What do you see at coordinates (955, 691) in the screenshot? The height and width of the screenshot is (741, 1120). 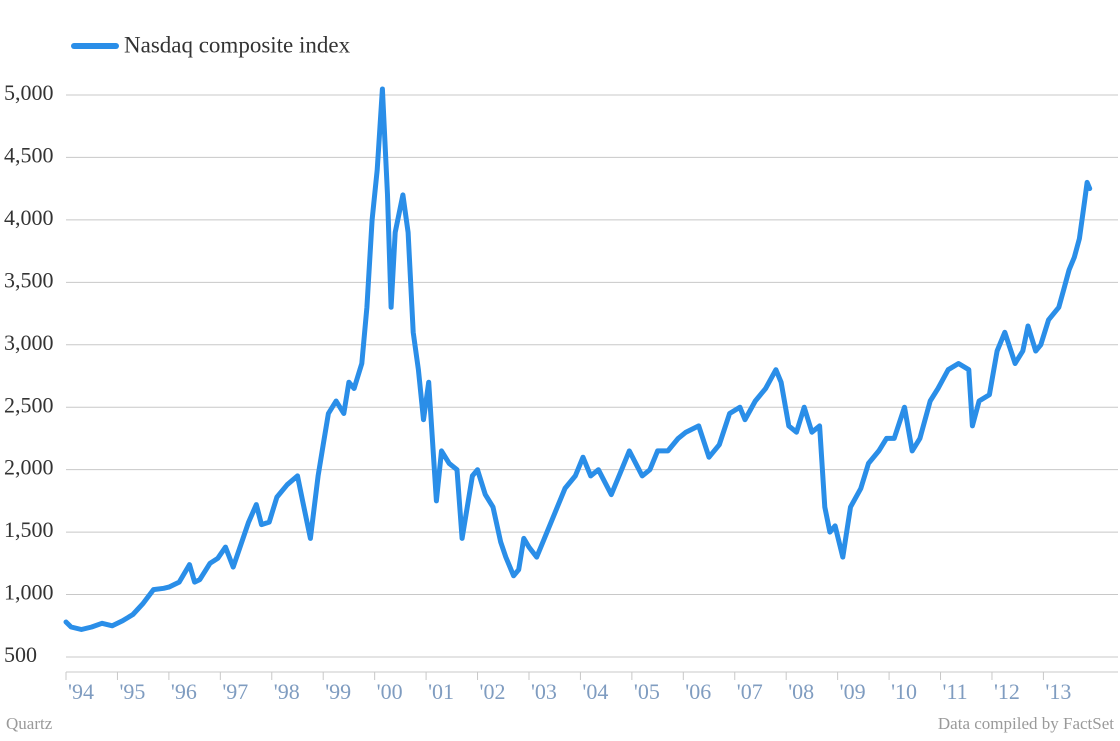 I see `x-tick-label: '11` at bounding box center [955, 691].